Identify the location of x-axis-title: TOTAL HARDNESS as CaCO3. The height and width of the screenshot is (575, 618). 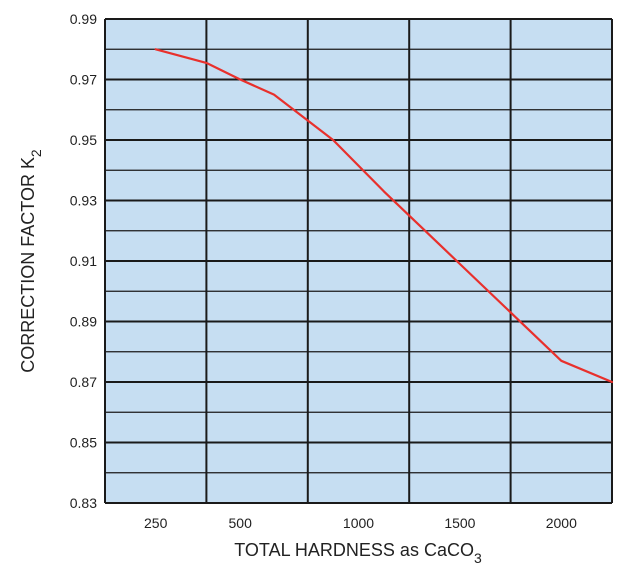
(358, 553).